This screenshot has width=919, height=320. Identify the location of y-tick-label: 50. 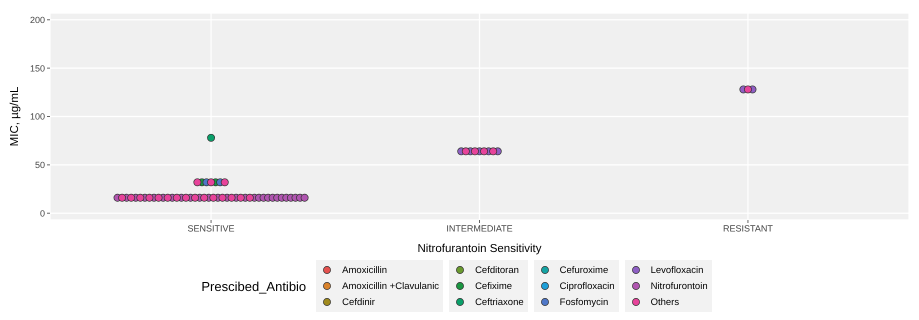
(39, 165).